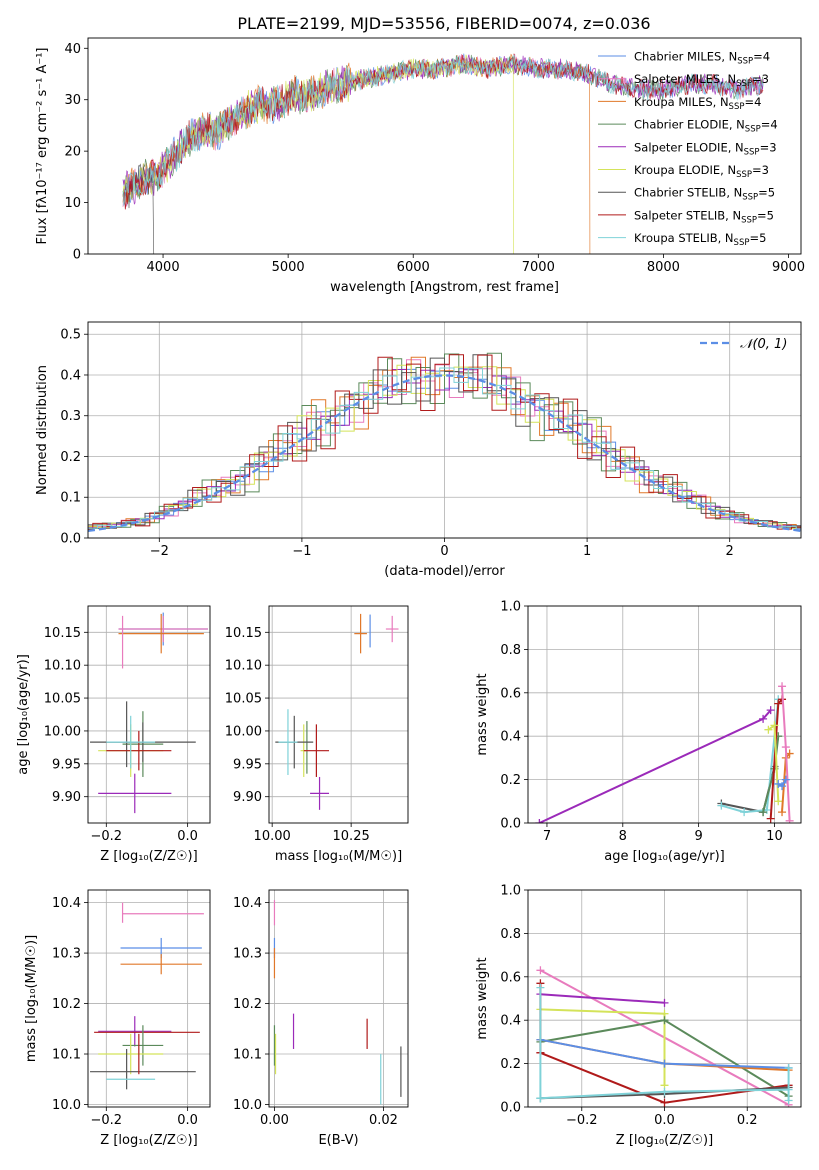 This screenshot has width=819, height=1170. Describe the element at coordinates (730, 551) in the screenshot. I see `x-tick-label: 2` at that location.